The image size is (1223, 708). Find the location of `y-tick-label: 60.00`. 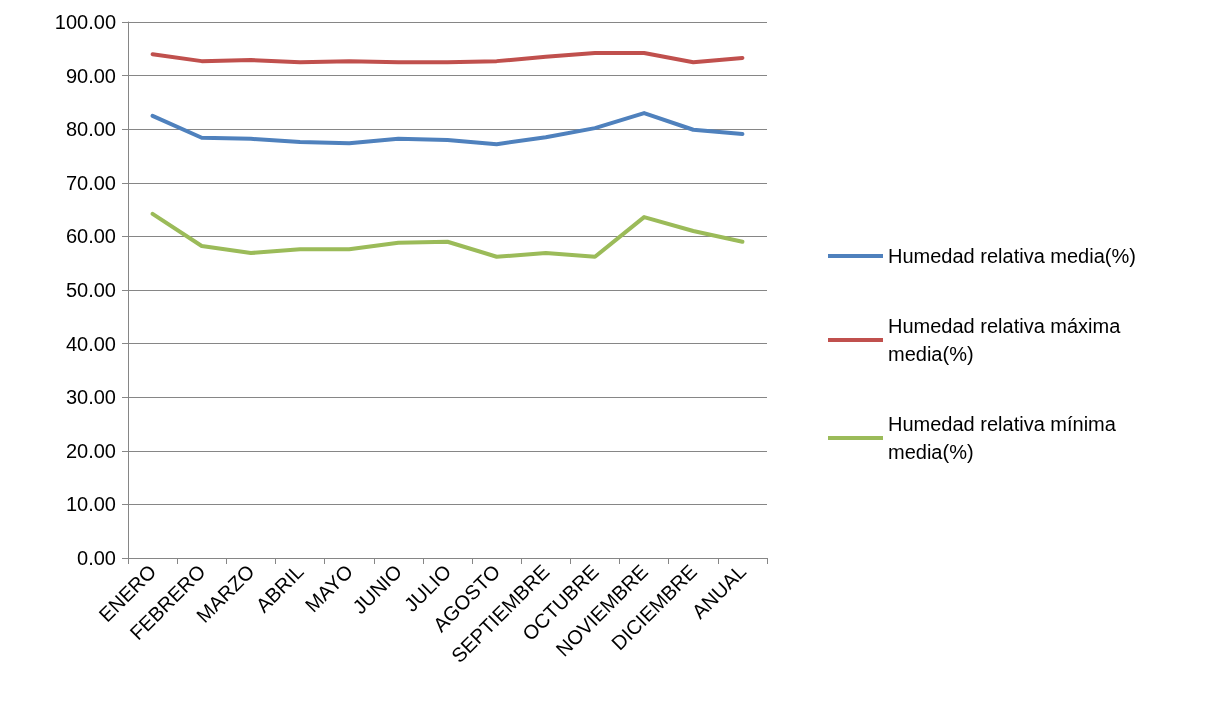

y-tick-label: 60.00 is located at coordinates (90, 236).